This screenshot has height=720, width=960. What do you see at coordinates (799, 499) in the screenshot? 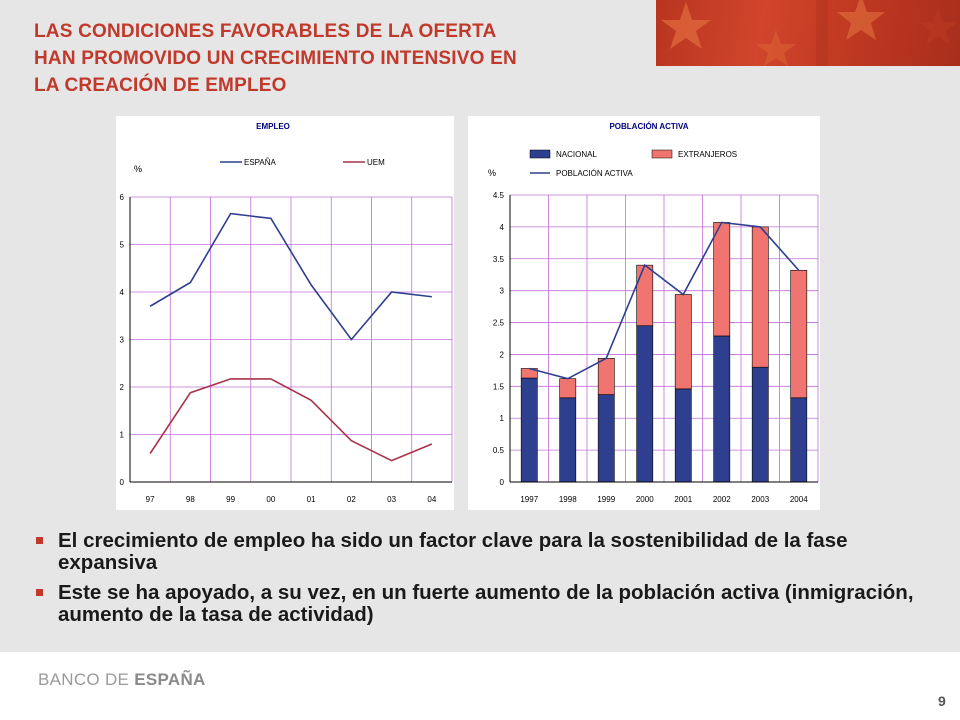
I see `x-tick-label: 2004` at bounding box center [799, 499].